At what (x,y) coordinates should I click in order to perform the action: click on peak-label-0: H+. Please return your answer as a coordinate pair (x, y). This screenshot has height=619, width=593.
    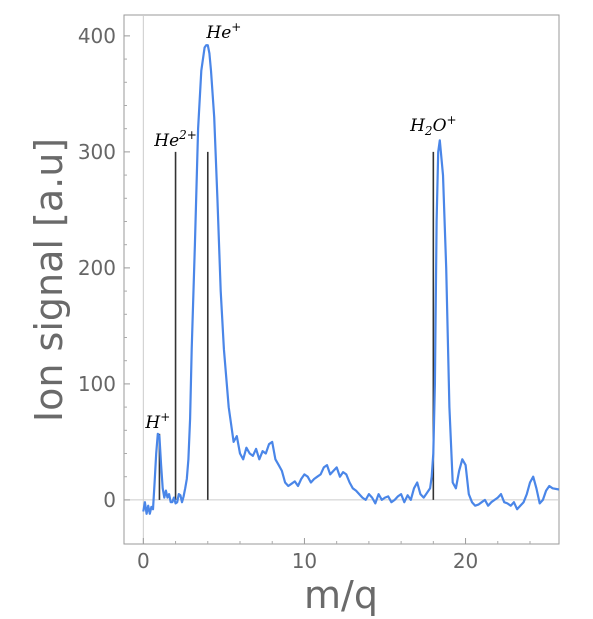
    Looking at the image, I should click on (157, 421).